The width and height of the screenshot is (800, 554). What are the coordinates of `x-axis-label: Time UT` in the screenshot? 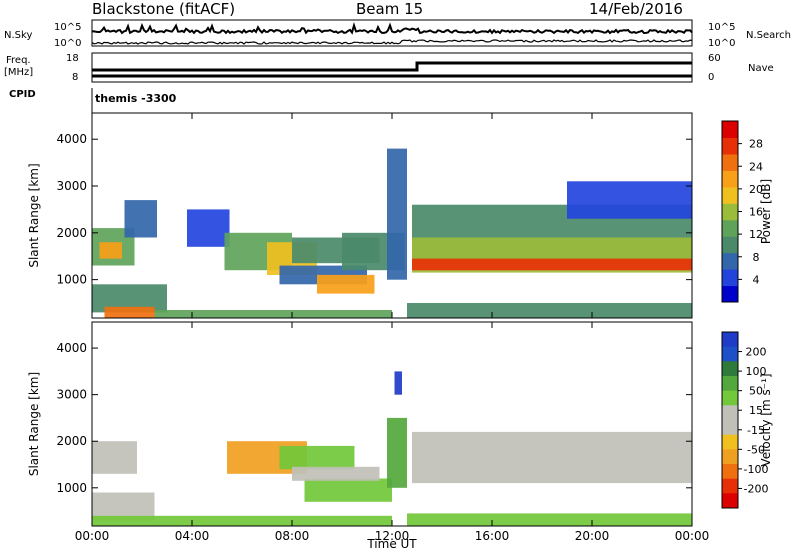 It's located at (391, 544).